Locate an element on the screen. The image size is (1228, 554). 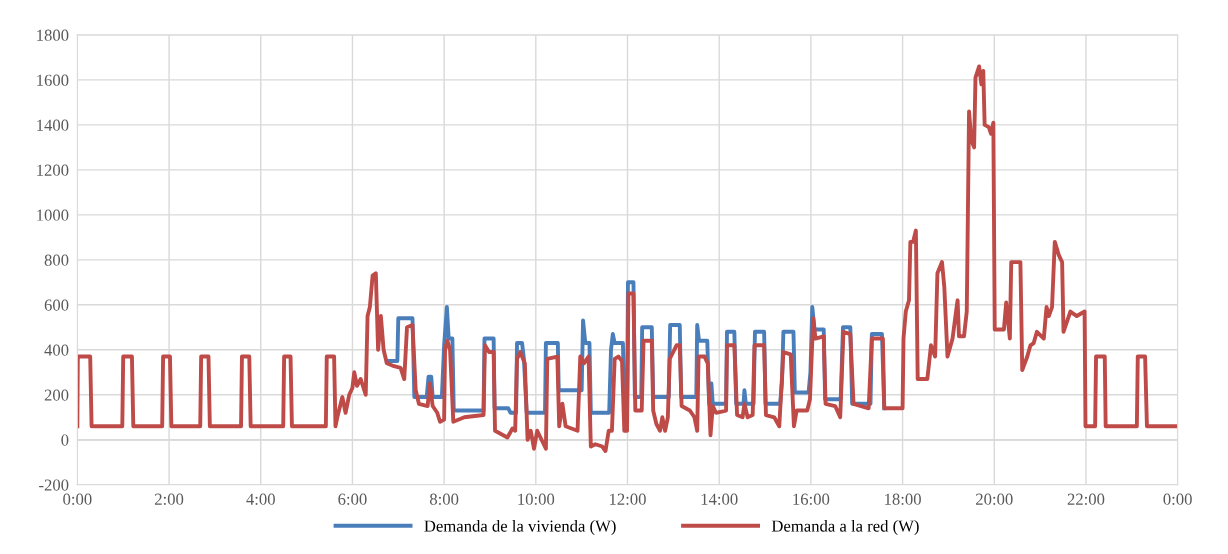
x-tick-label: 8:00 is located at coordinates (444, 499).